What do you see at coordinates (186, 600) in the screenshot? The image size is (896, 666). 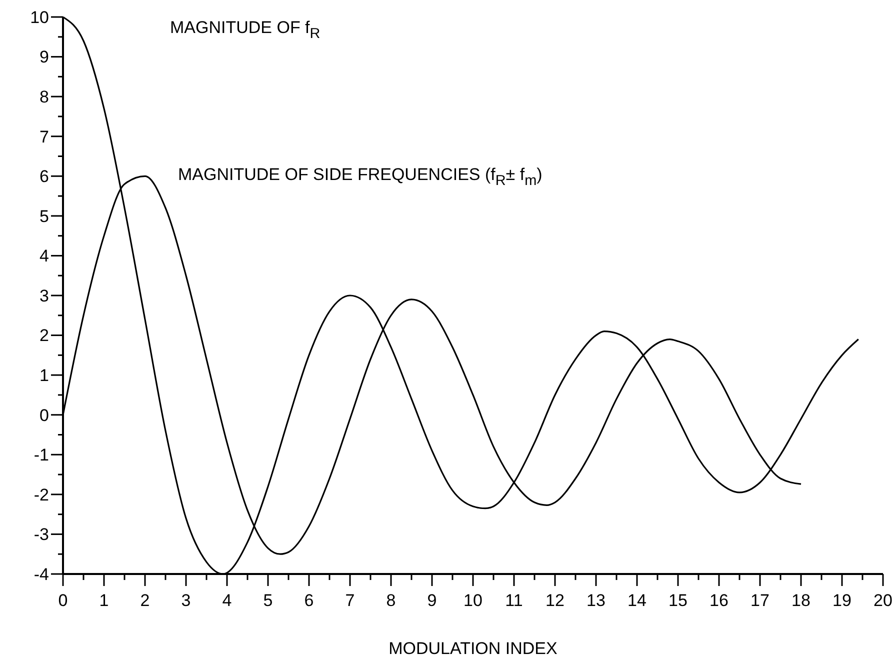 I see `x-tick-label: 3` at bounding box center [186, 600].